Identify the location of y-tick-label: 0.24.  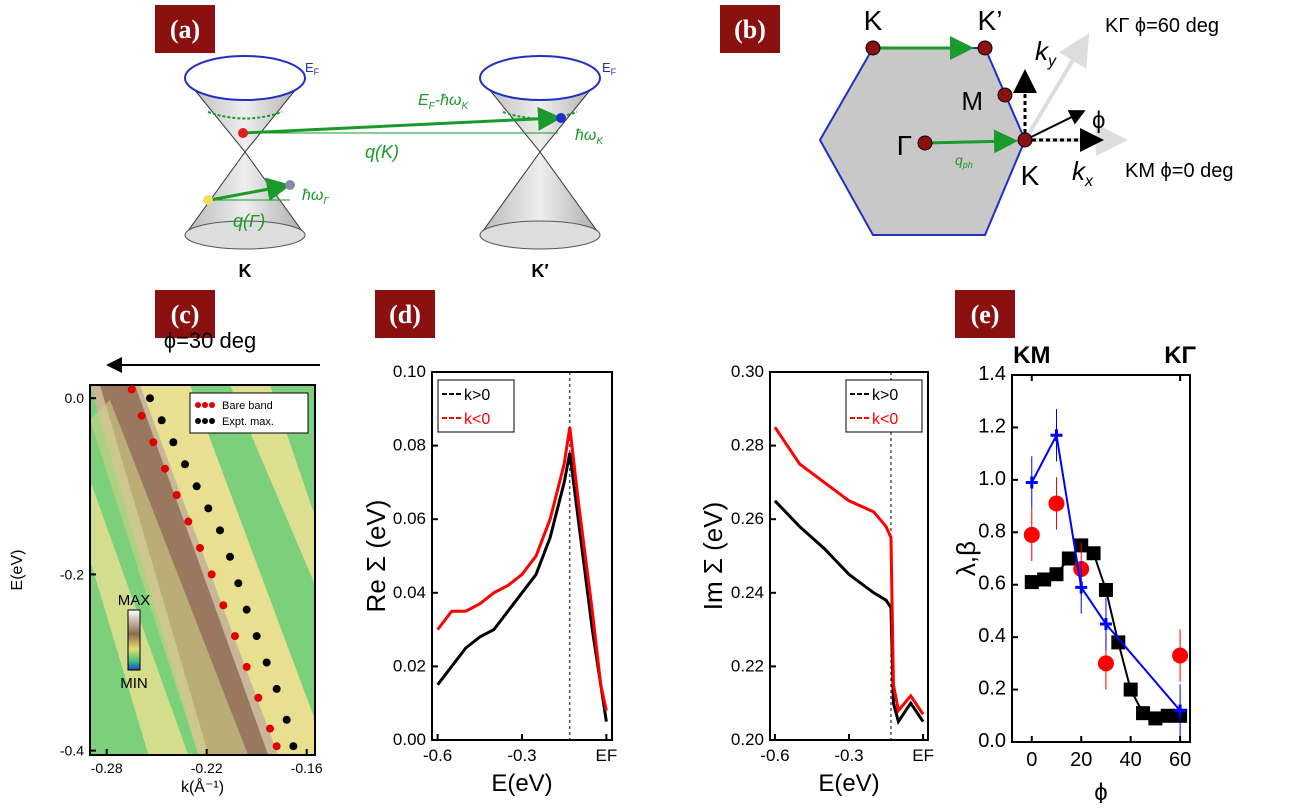
(747, 592).